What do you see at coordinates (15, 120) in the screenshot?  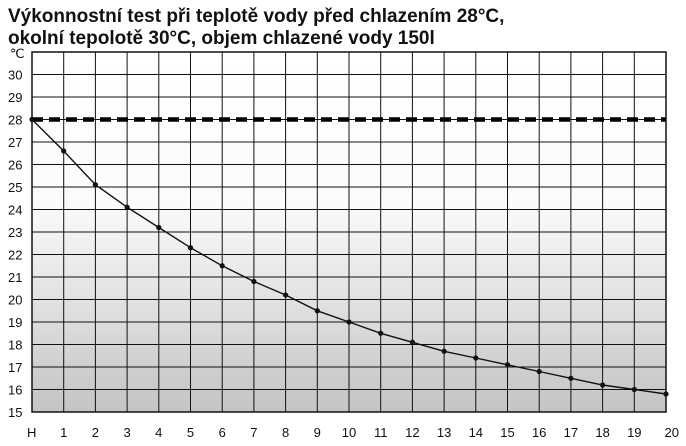 I see `y-tick-label: 28` at bounding box center [15, 120].